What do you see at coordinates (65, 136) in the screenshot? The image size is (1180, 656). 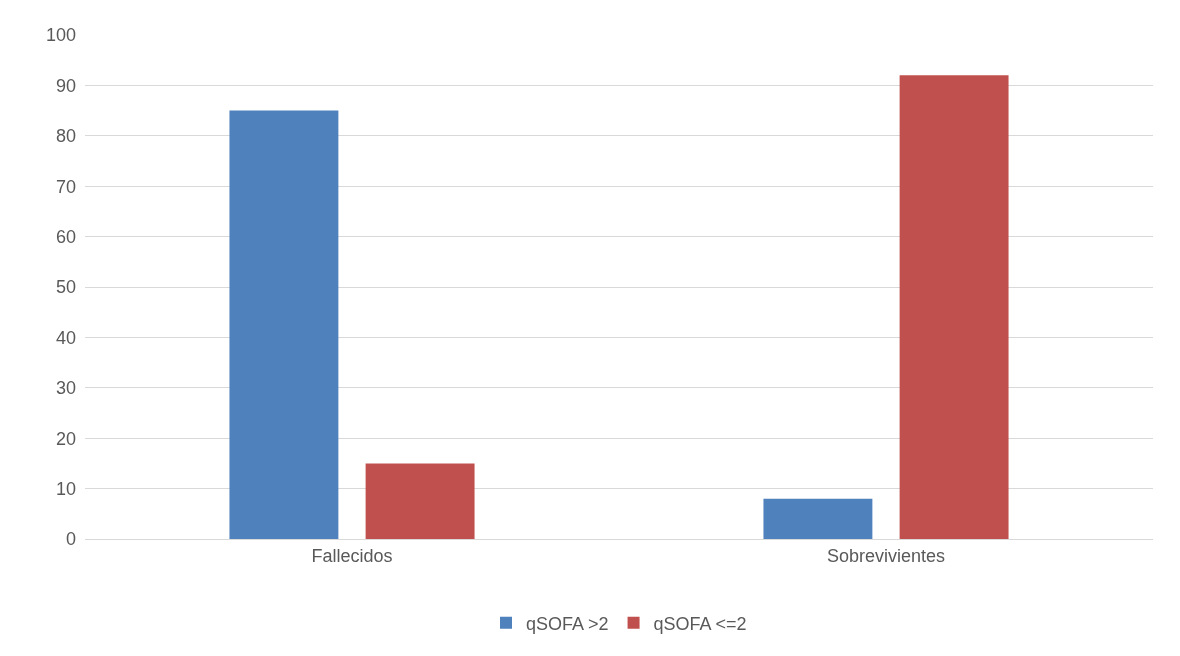 I see `y-tick-label: 80` at bounding box center [65, 136].